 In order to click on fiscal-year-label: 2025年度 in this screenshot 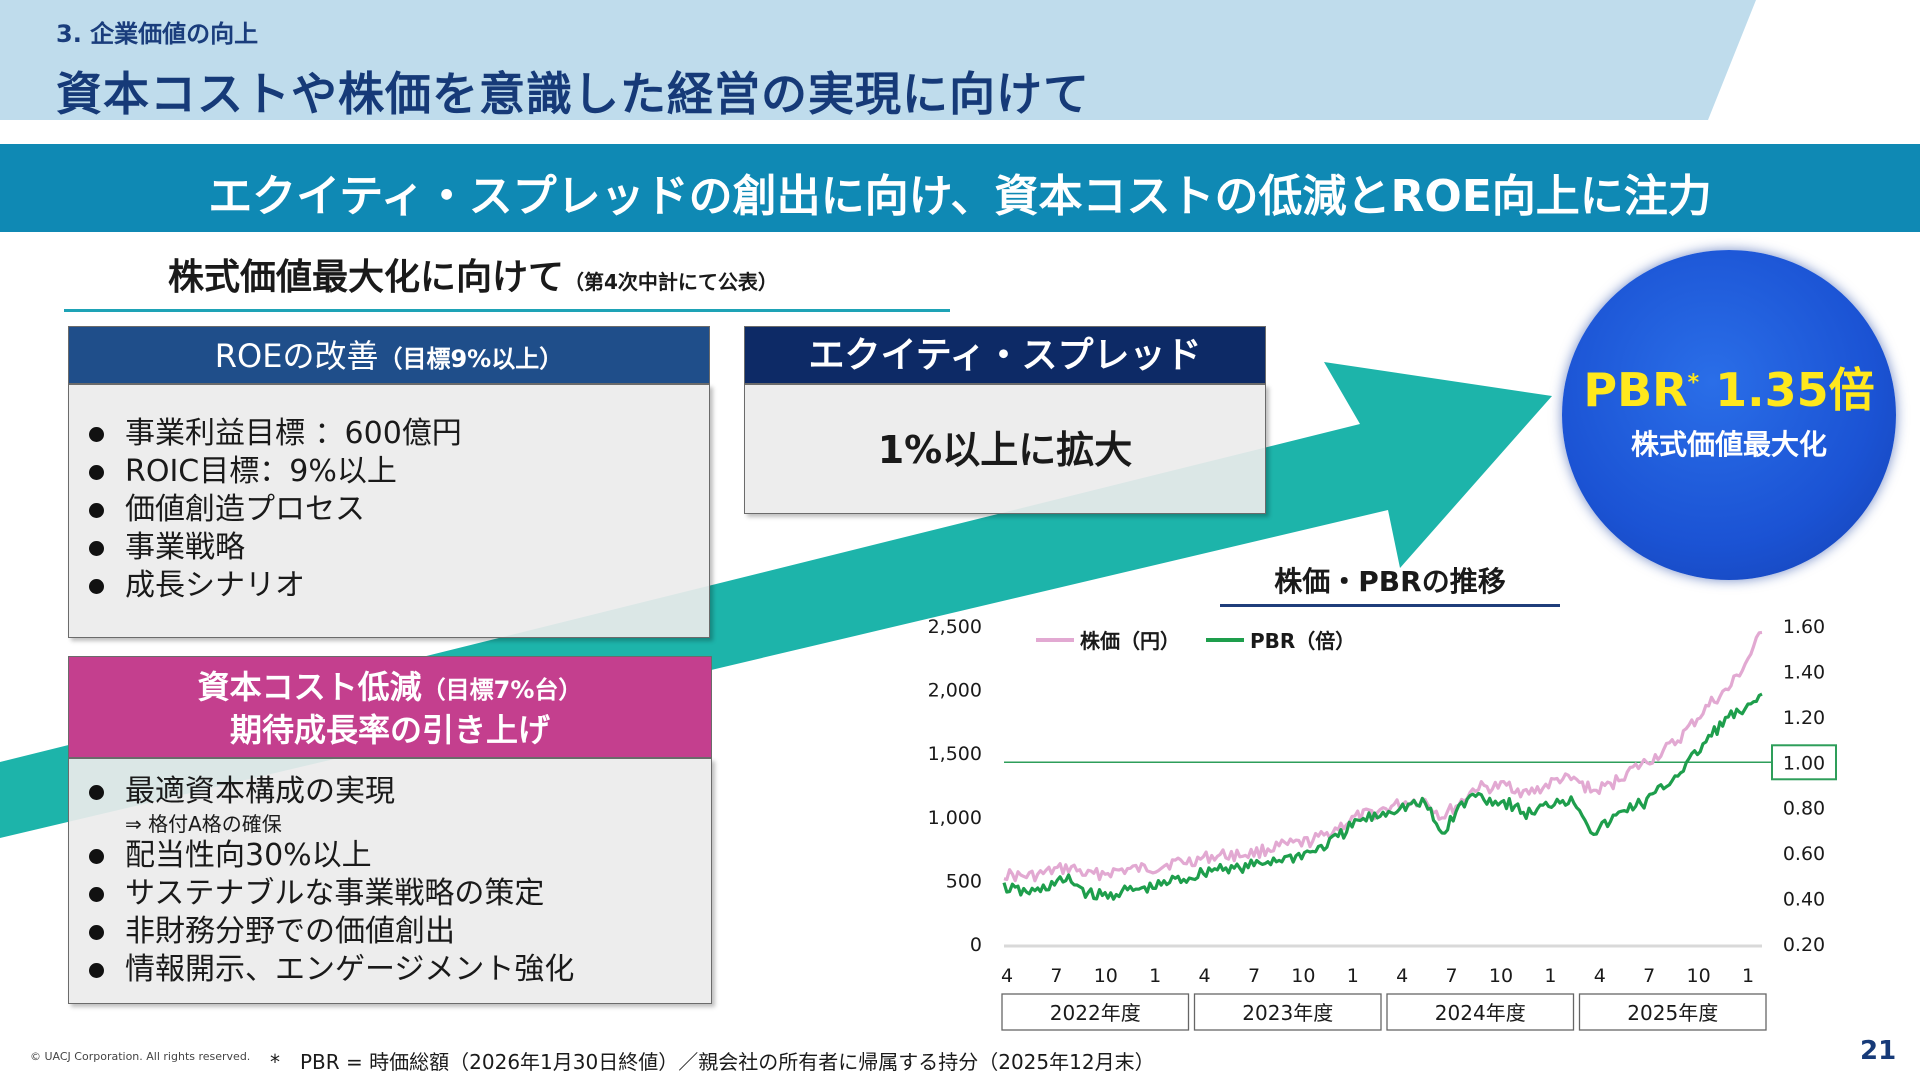, I will do `click(1672, 1013)`.